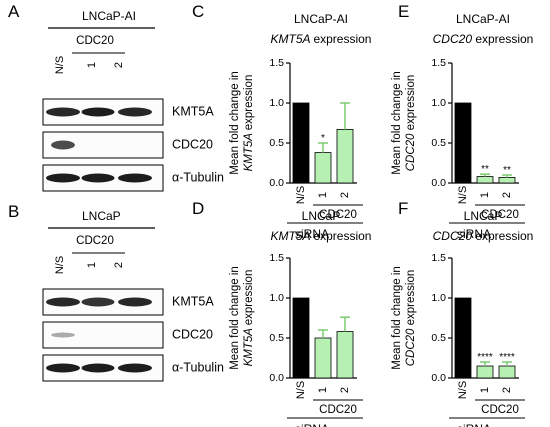  What do you see at coordinates (198, 11) in the screenshot?
I see `panel-letter: C` at bounding box center [198, 11].